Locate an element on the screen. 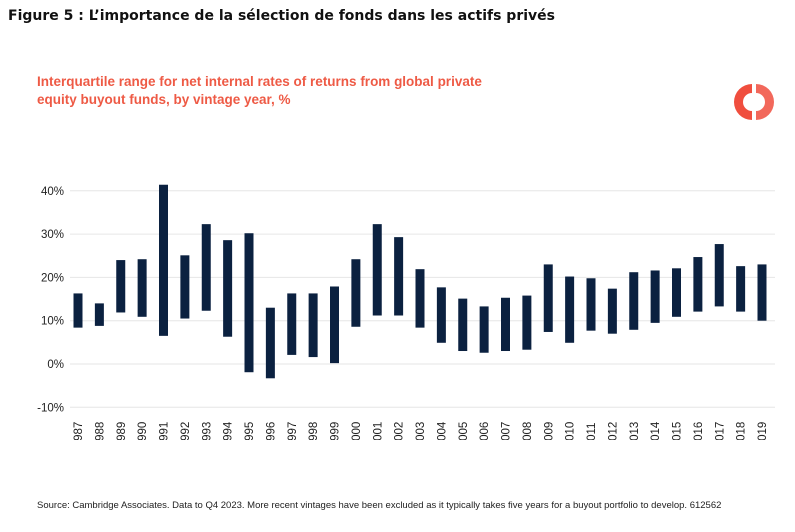 The height and width of the screenshot is (532, 795). x-tick-label: 2012 is located at coordinates (613, 431).